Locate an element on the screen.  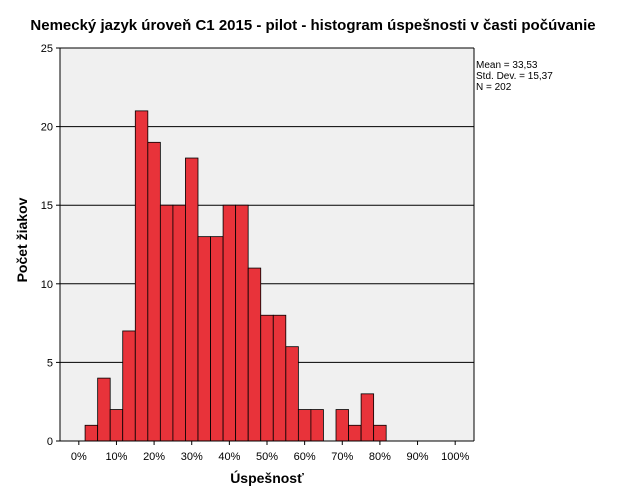
y-tick-label: 5 is located at coordinates (50, 363).